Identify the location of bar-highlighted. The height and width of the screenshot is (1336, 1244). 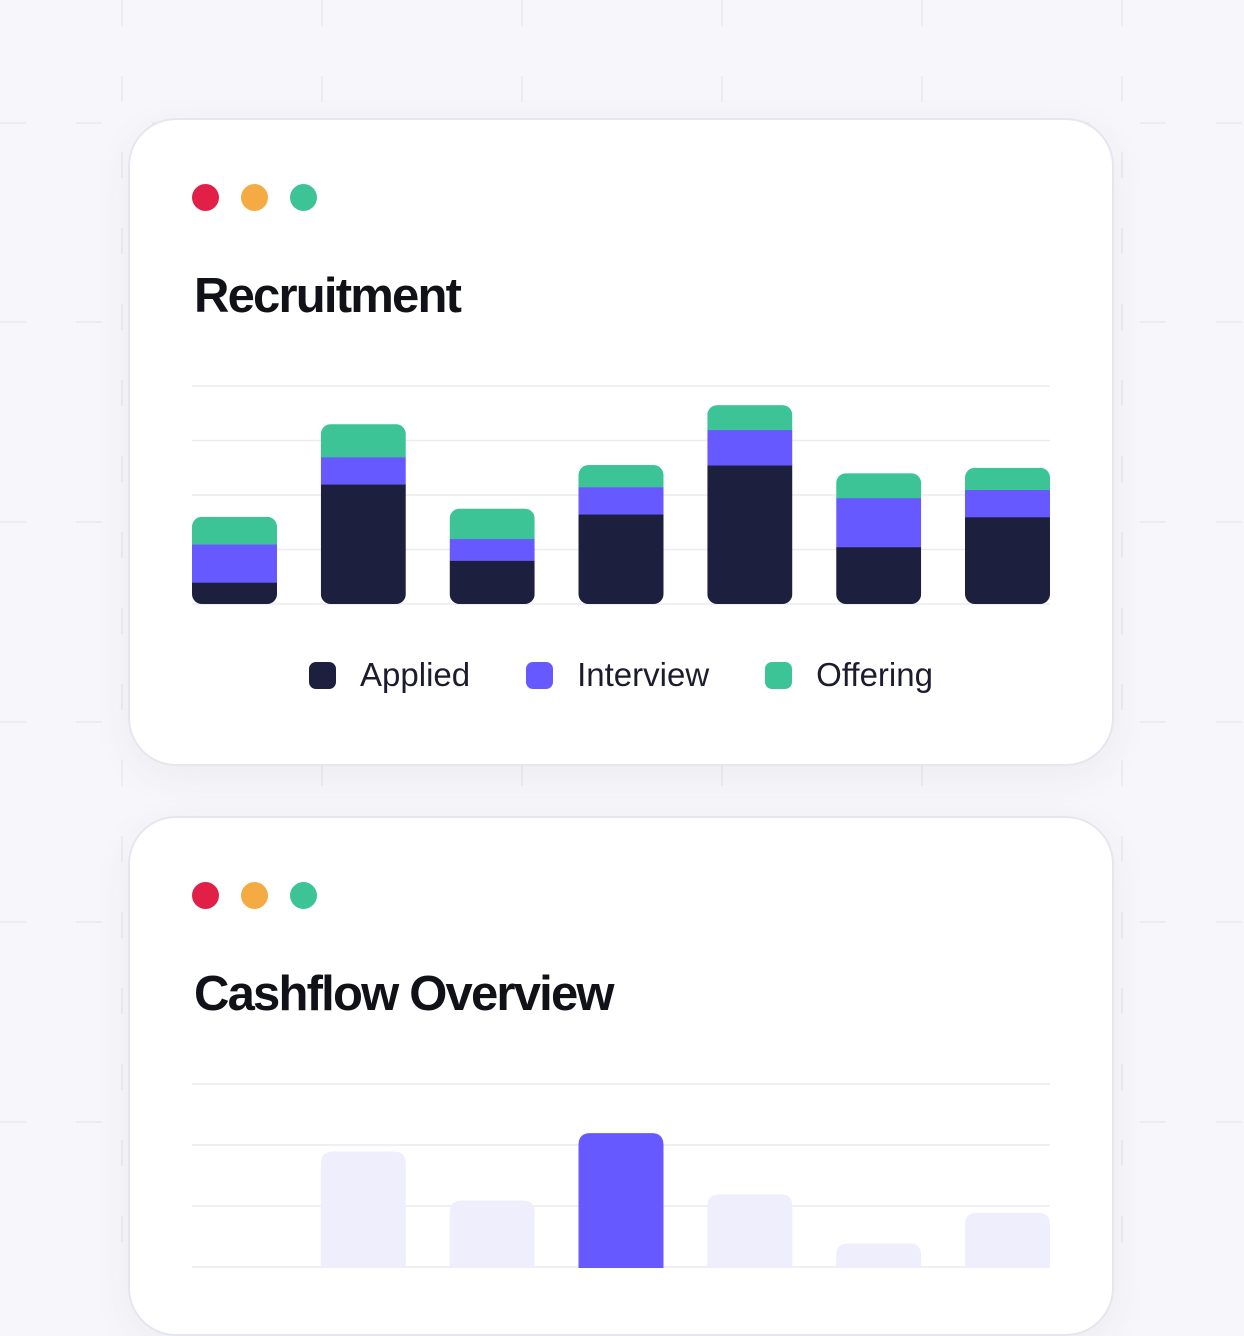
(621, 1200).